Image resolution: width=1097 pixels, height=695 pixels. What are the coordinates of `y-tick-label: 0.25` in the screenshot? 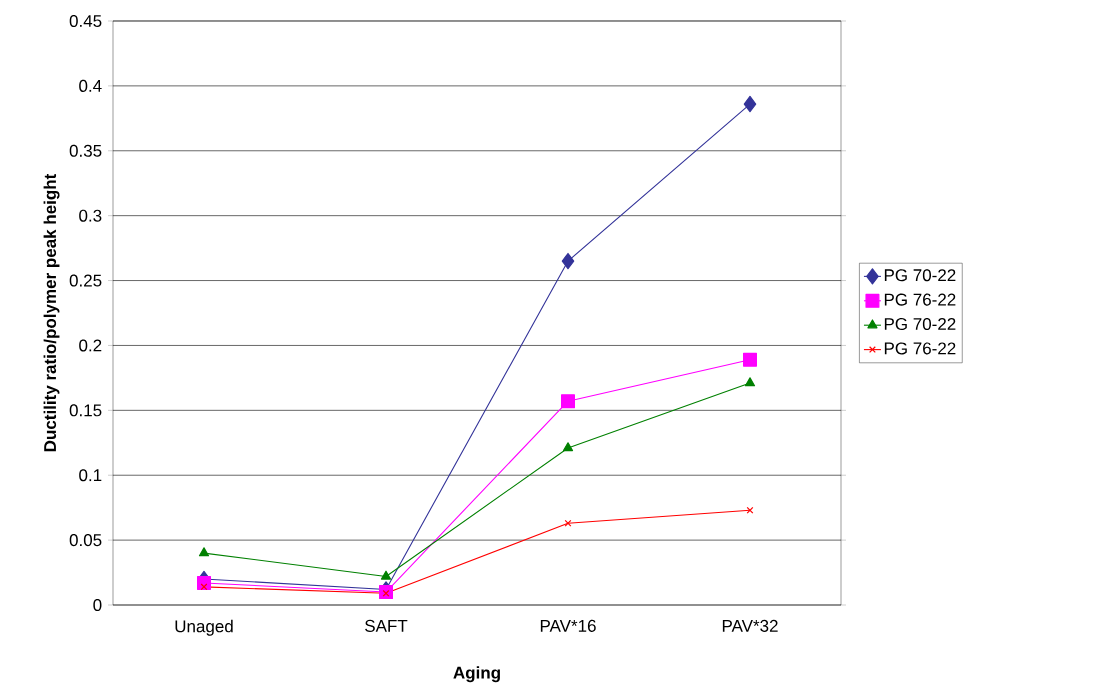 It's located at (85, 280).